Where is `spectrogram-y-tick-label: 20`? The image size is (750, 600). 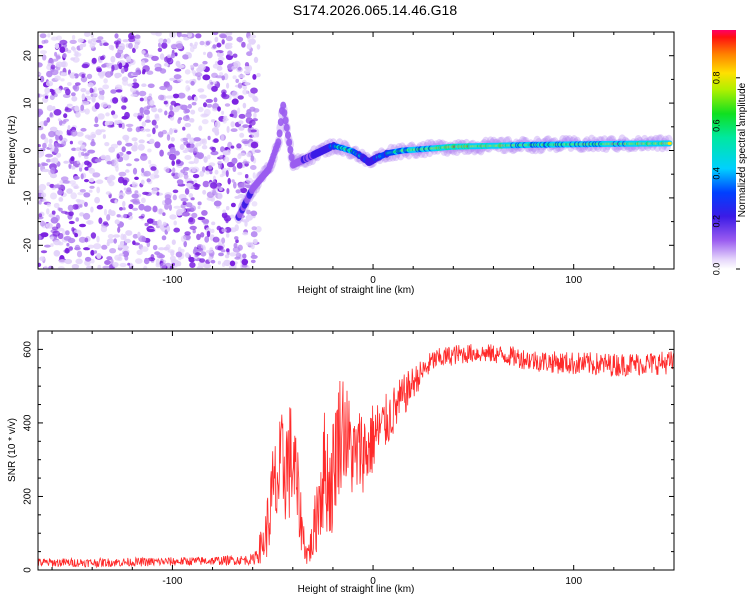
spectrogram-y-tick-label: 20 is located at coordinates (28, 56).